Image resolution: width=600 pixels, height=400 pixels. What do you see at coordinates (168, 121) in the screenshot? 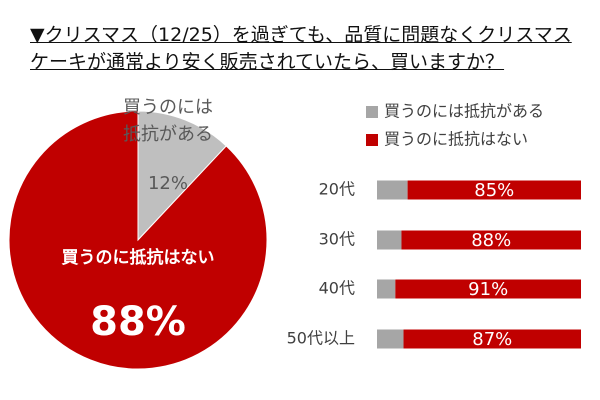
I see `slice-label: 買うのには抵抗がある` at bounding box center [168, 121].